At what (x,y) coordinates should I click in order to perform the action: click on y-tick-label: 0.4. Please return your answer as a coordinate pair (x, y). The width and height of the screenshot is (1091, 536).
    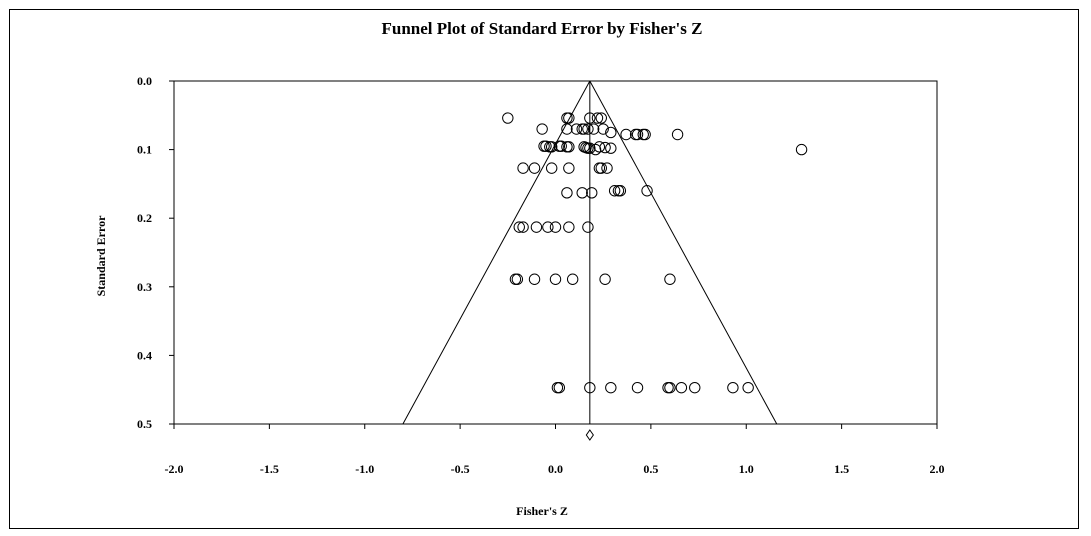
    Looking at the image, I should click on (144, 355).